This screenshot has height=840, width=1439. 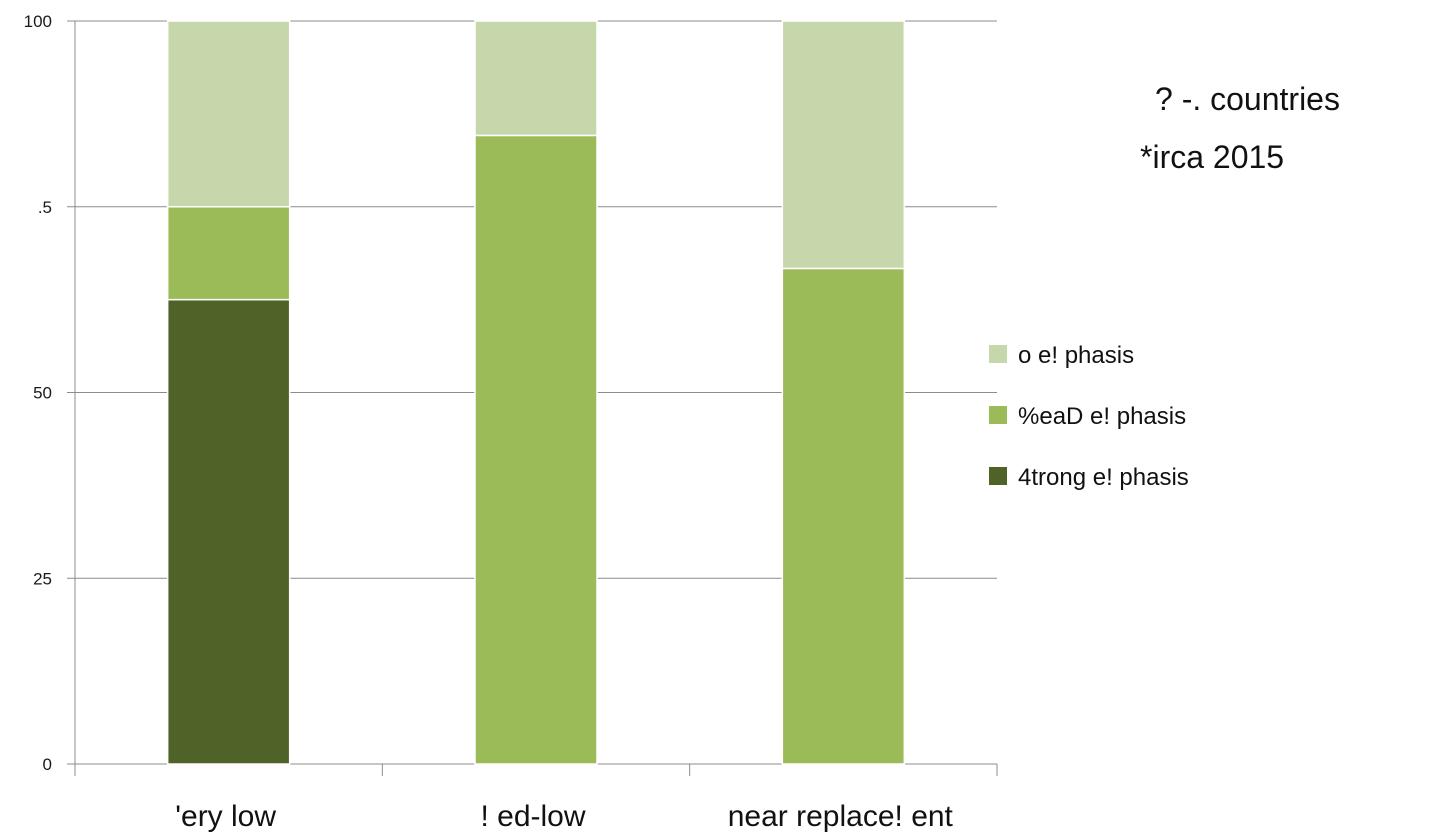 What do you see at coordinates (45, 207) in the screenshot?
I see `y-tick-label: .5` at bounding box center [45, 207].